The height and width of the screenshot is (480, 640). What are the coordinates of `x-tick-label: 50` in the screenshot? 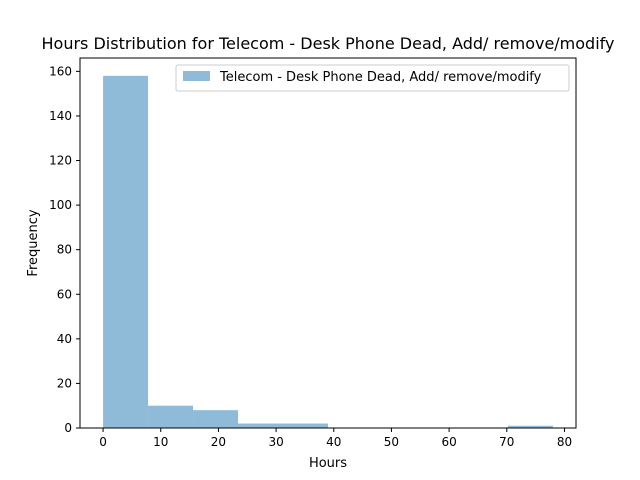 It's located at (391, 442).